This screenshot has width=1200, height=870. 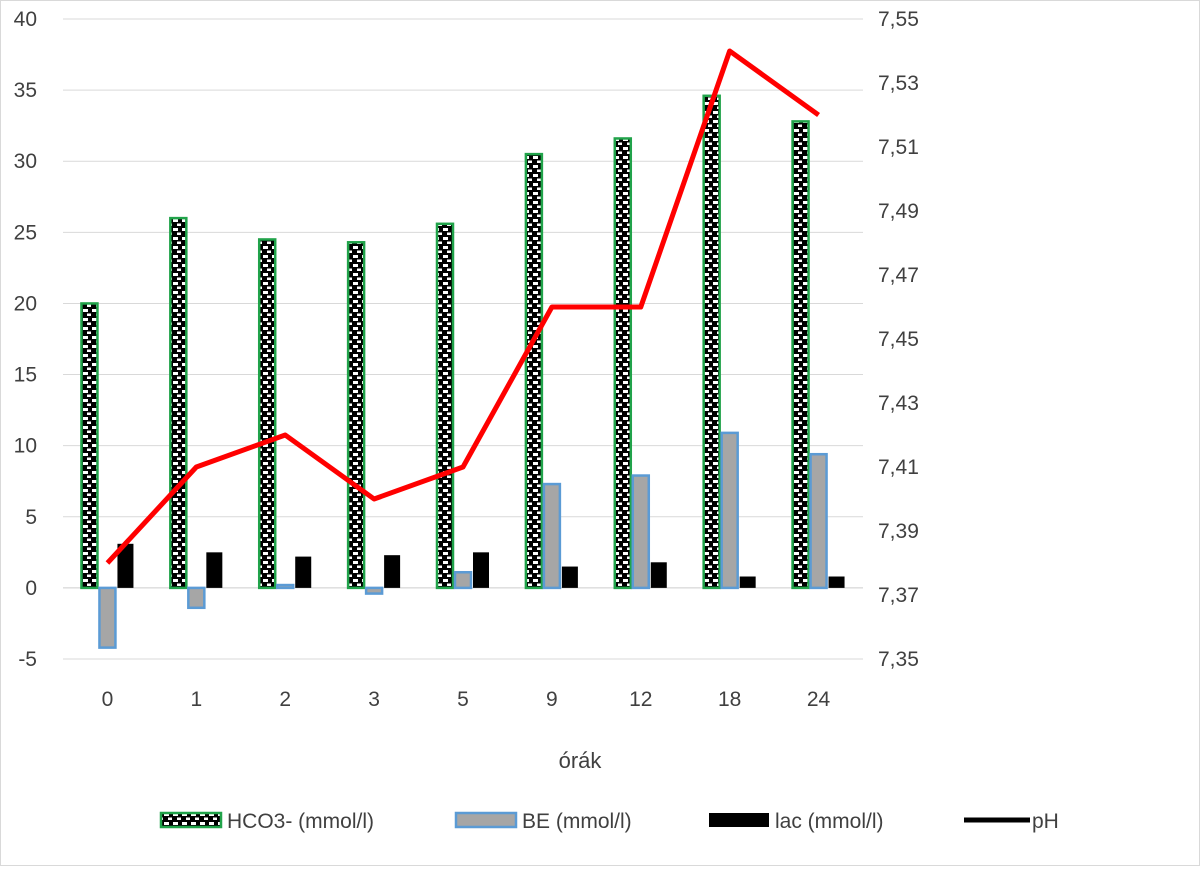 I want to click on y-tick-label: 15, so click(x=25, y=375).